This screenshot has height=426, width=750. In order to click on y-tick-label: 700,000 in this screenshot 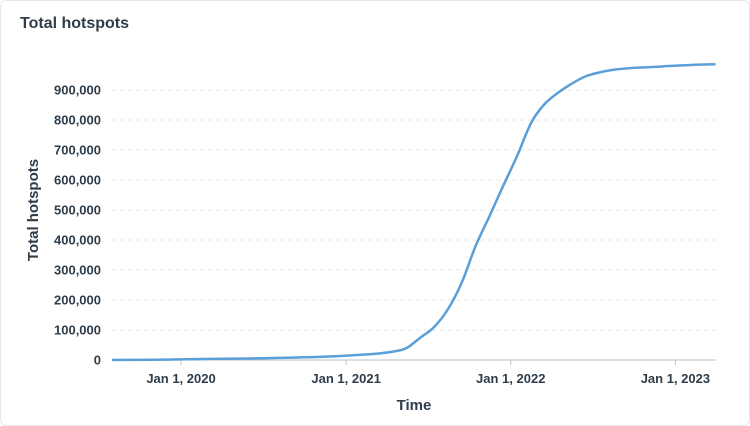, I will do `click(77, 150)`.